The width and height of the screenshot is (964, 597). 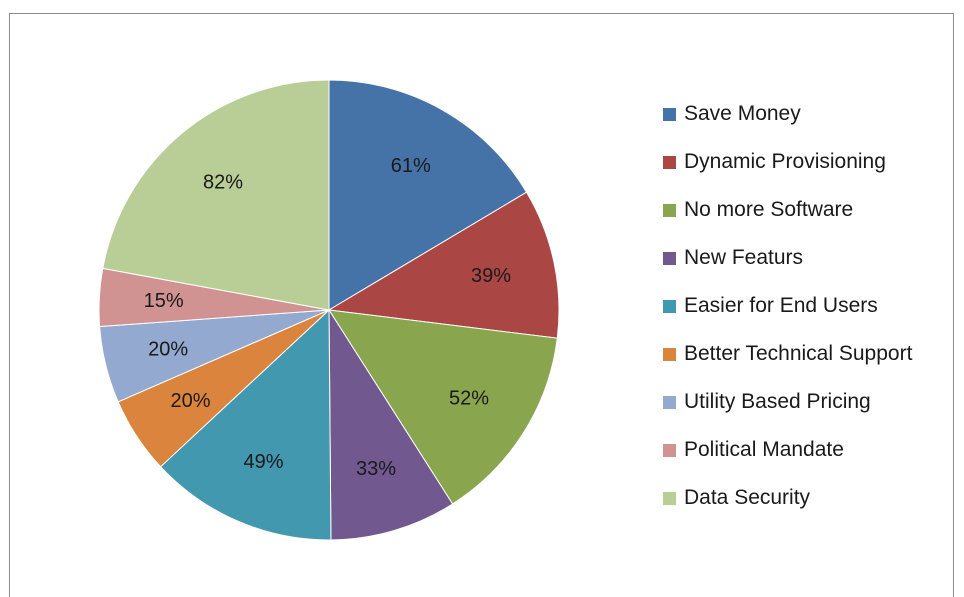 What do you see at coordinates (190, 401) in the screenshot?
I see `slice-label-5: 20%` at bounding box center [190, 401].